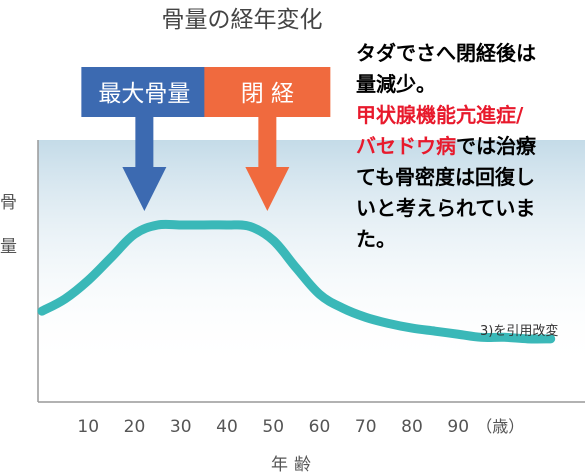  Describe the element at coordinates (135, 427) in the screenshot. I see `x-tick-label: 20` at that location.